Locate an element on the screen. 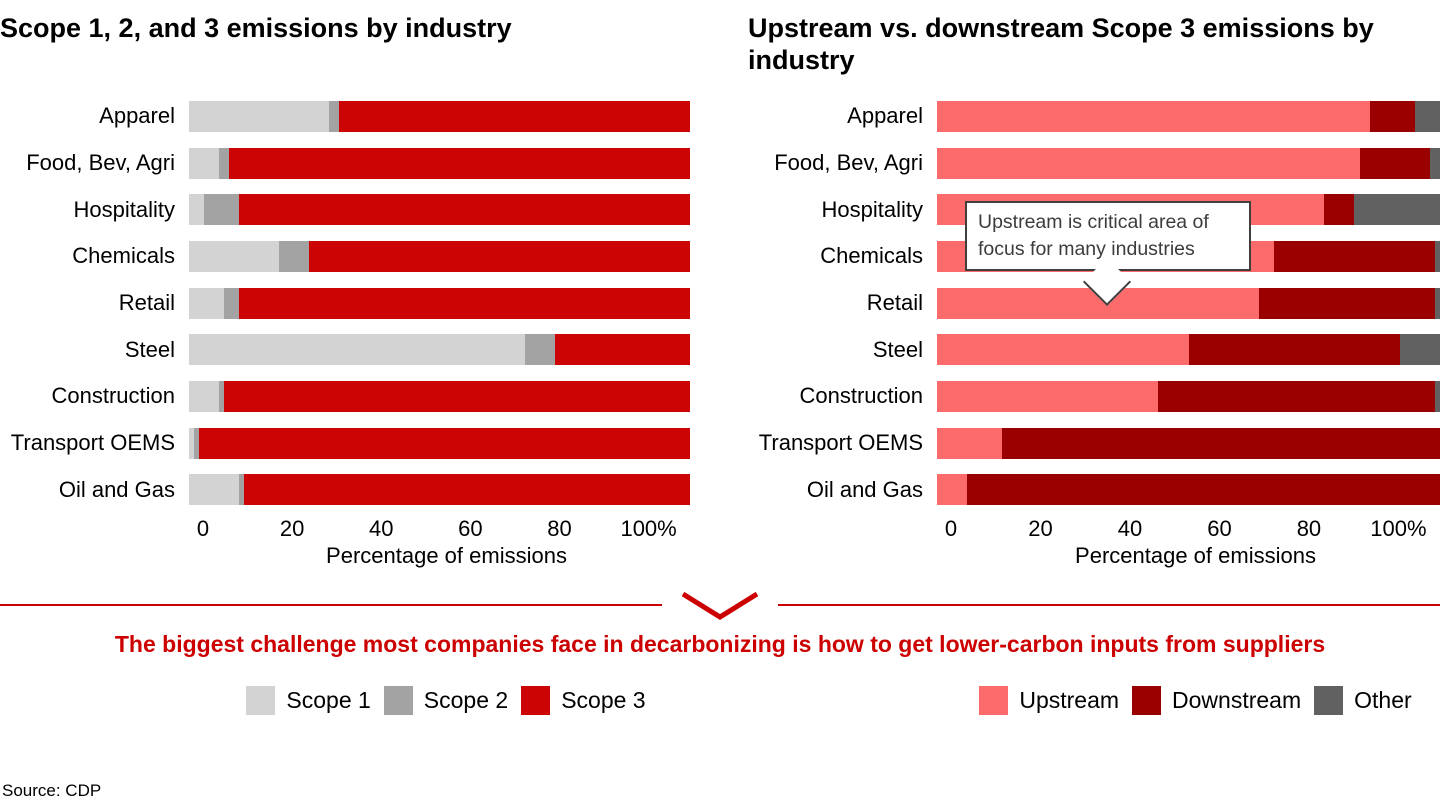 The height and width of the screenshot is (810, 1440). category-label: Hospitality is located at coordinates (124, 209).